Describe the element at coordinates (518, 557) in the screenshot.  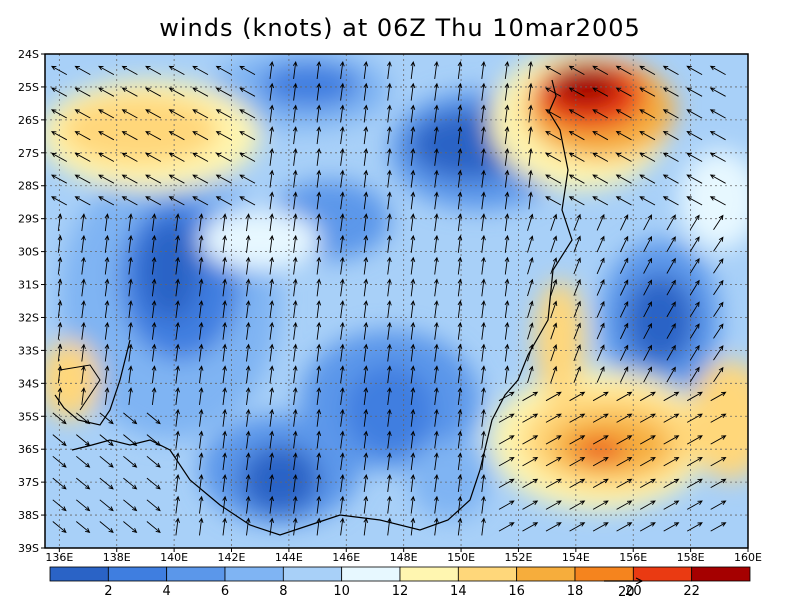
I see `lon-tick-label: 152E` at that location.